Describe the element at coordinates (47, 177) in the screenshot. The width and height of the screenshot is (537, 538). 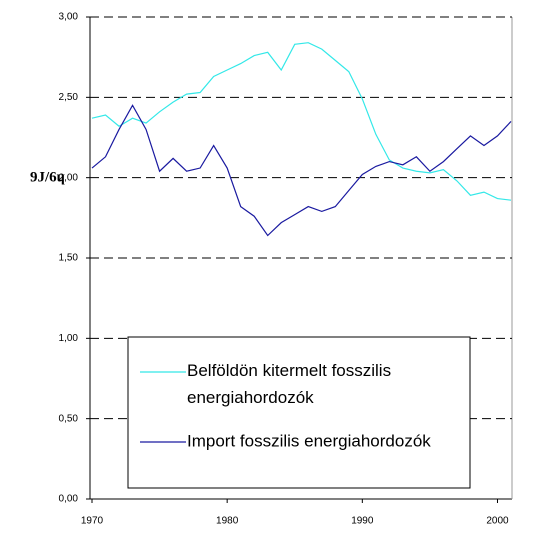
I see `y-axis-label: 9J/6ɥ` at that location.